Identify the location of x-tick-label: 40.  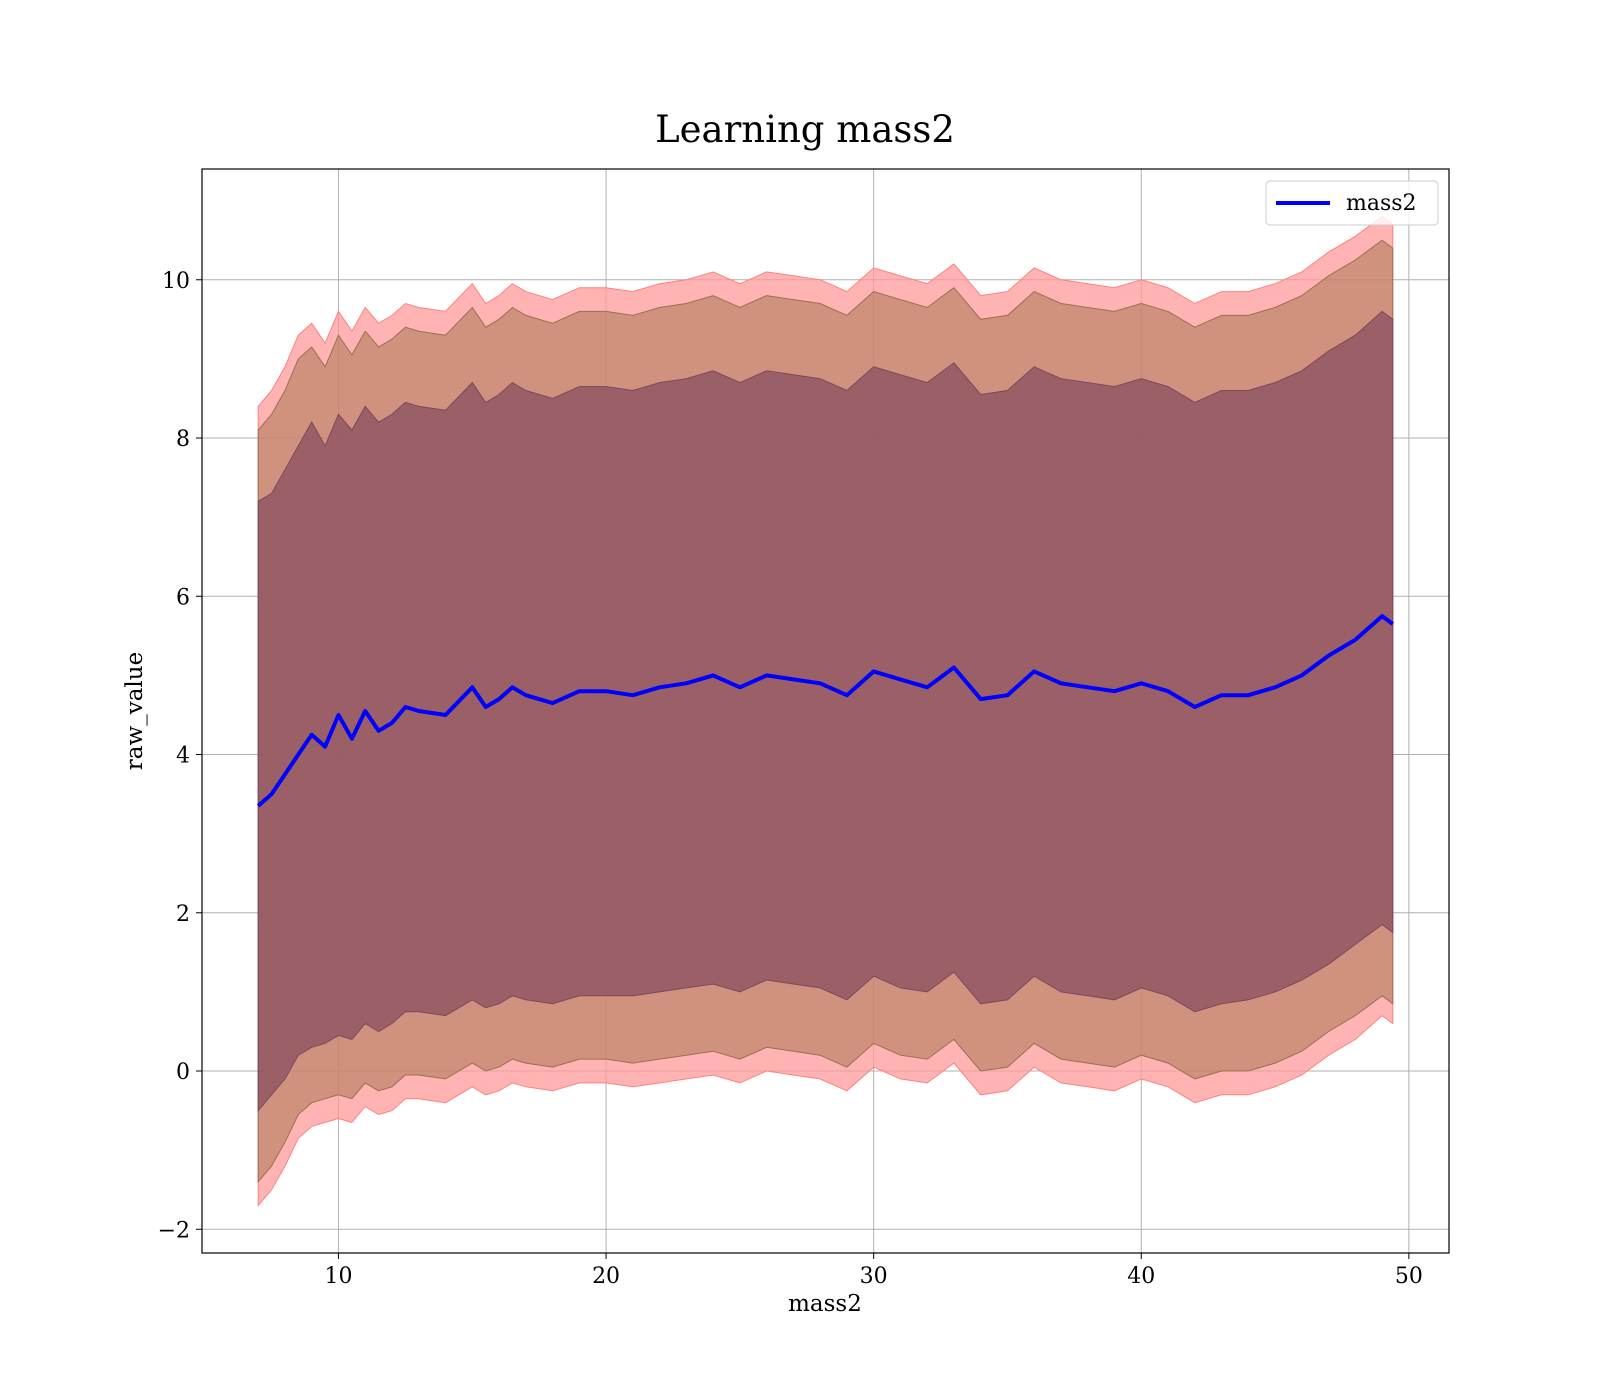
(1141, 1276).